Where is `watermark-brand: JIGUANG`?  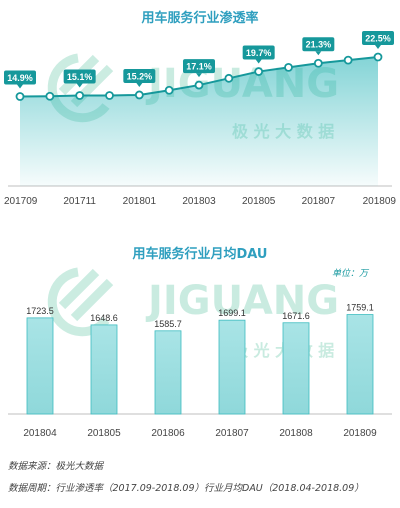 watermark-brand: JIGUANG is located at coordinates (242, 301).